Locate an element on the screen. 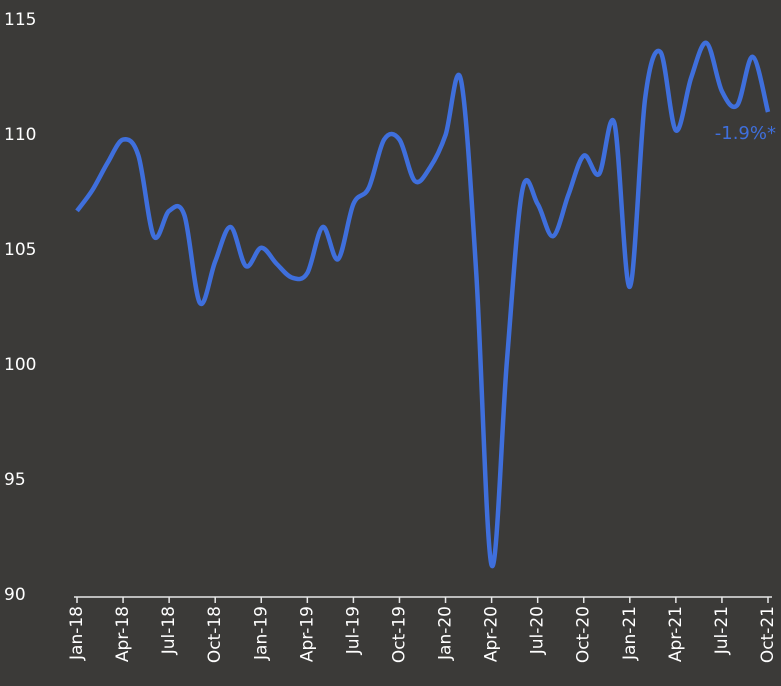  y-tick-label: 105 is located at coordinates (20, 250).